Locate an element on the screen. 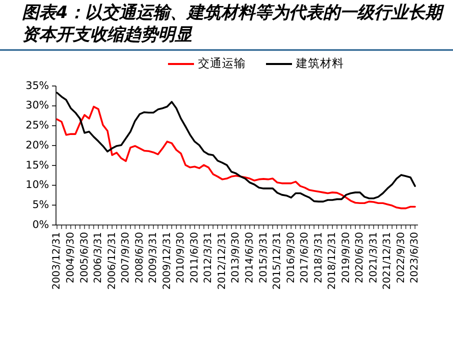  x-tick-label: 2012/12/31 is located at coordinates (222, 261).